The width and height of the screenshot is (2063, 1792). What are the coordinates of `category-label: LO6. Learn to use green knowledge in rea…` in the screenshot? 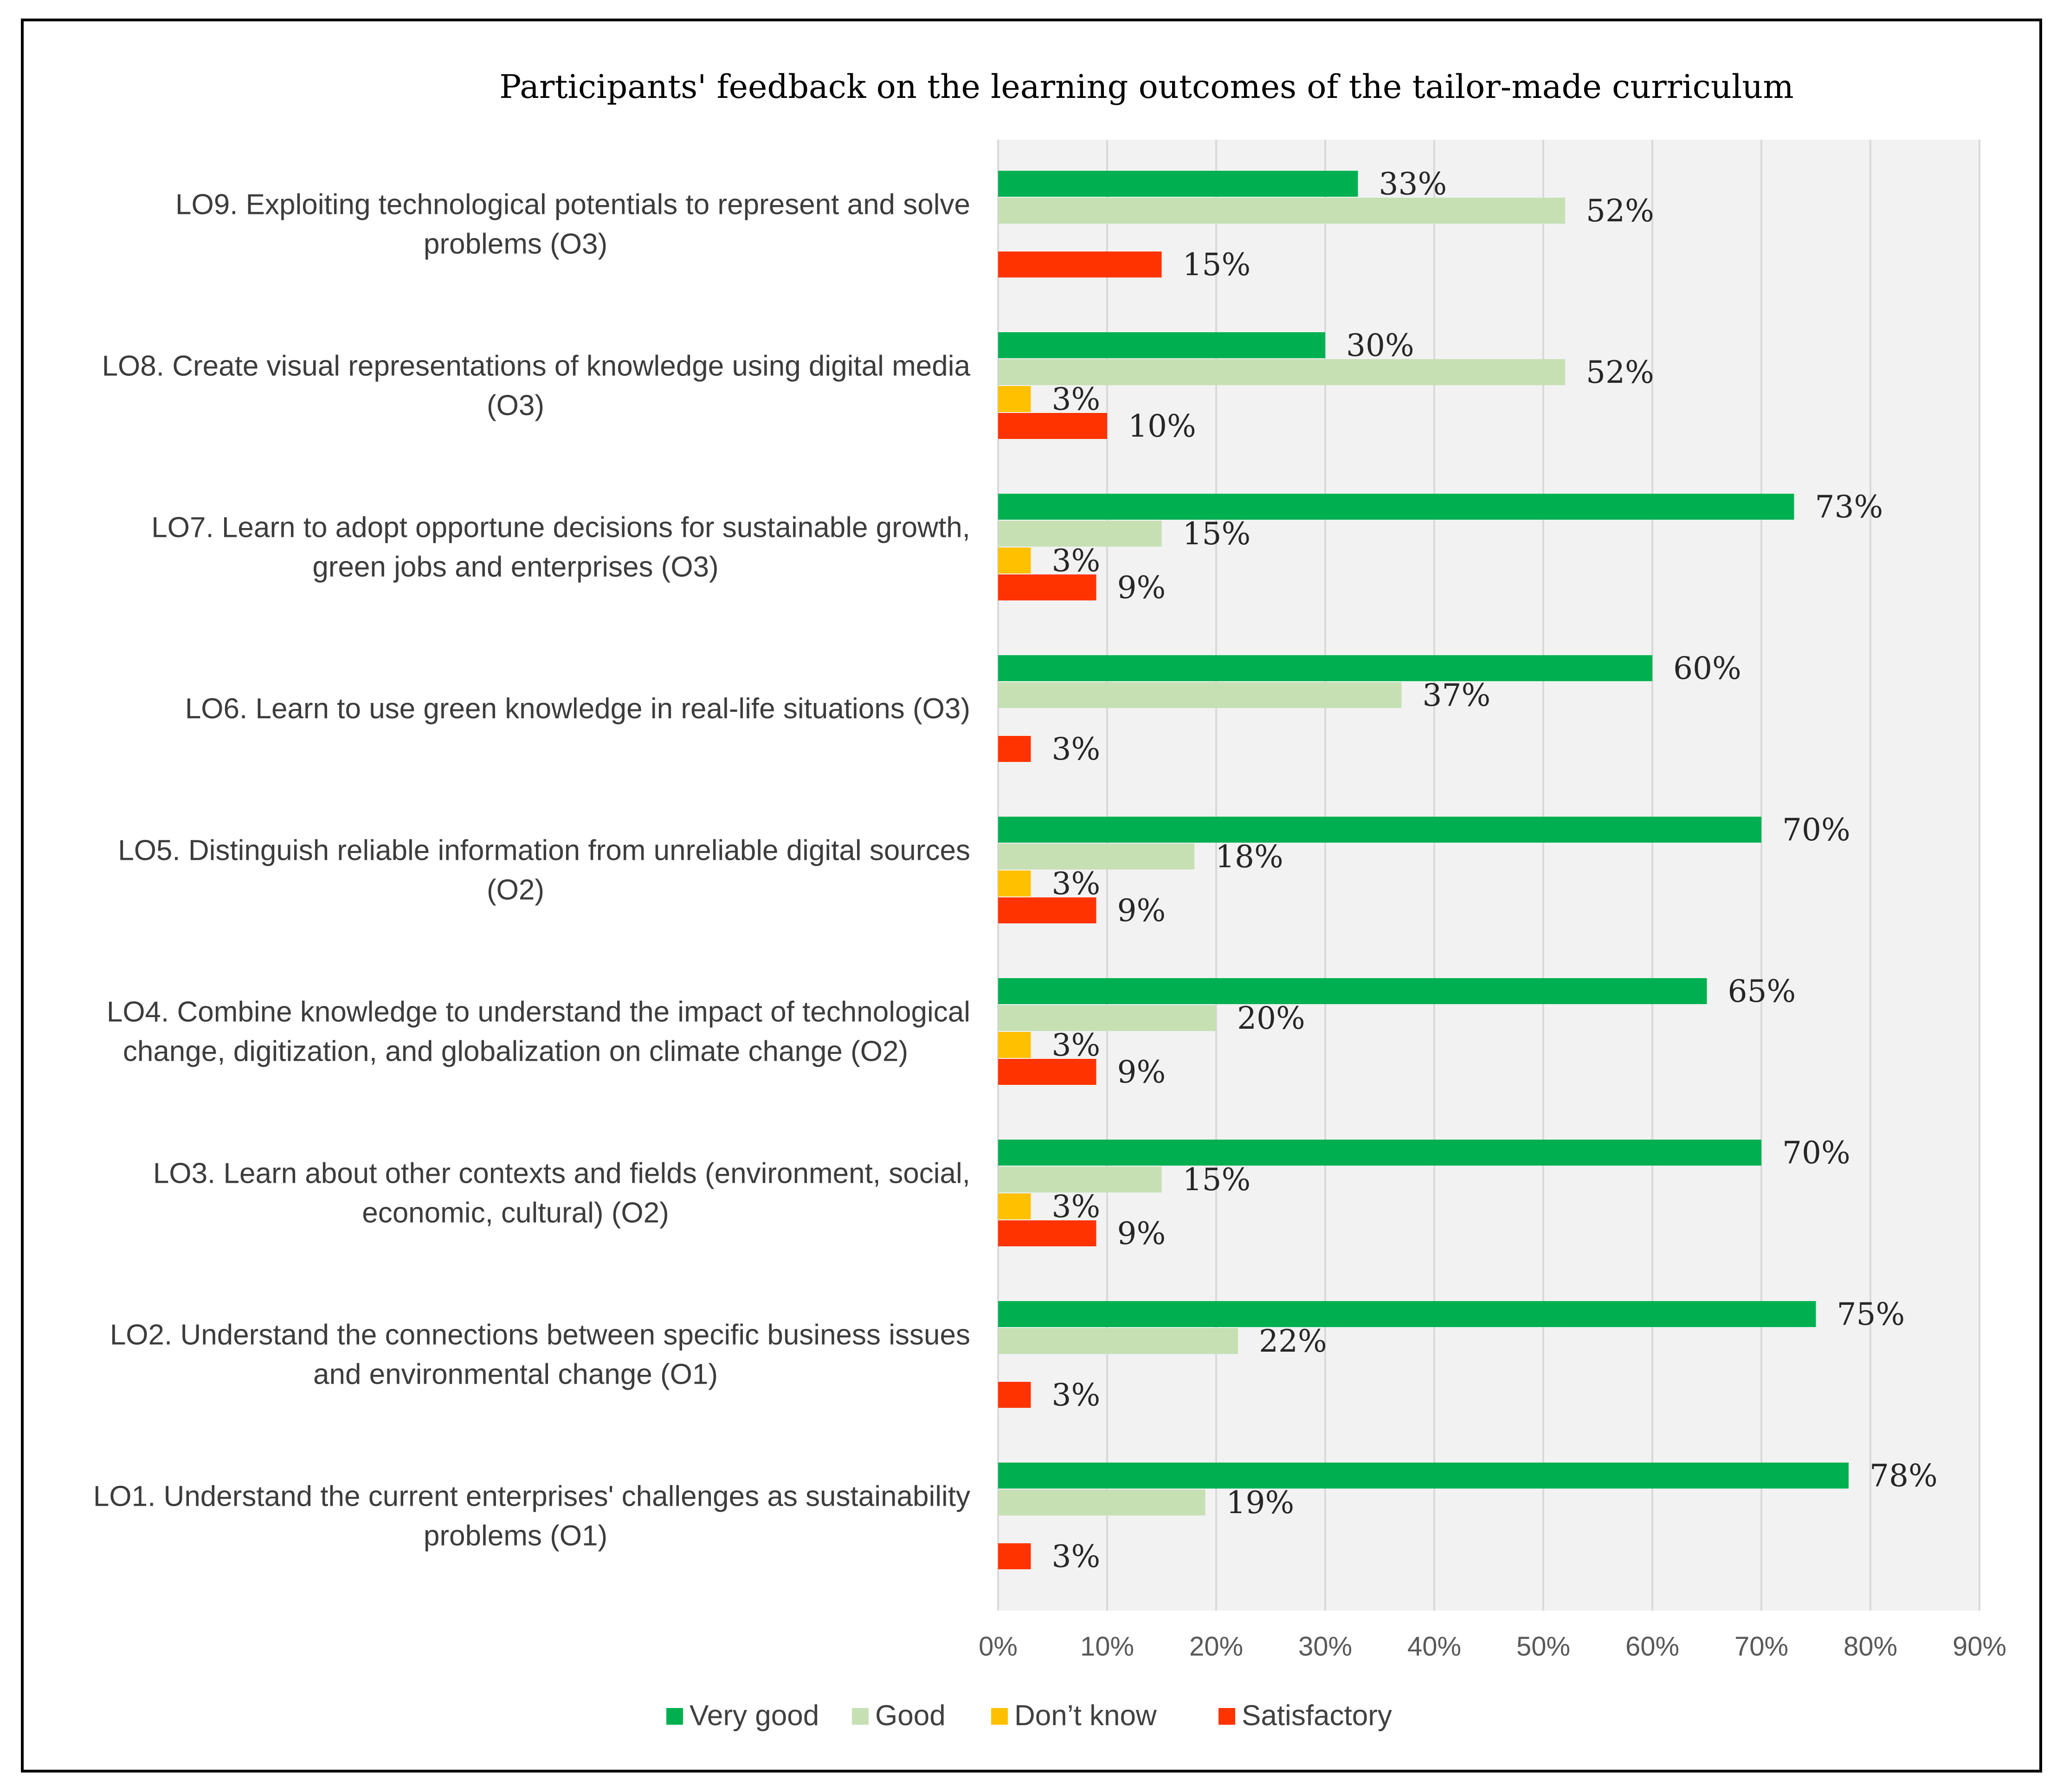 It's located at (577, 709).